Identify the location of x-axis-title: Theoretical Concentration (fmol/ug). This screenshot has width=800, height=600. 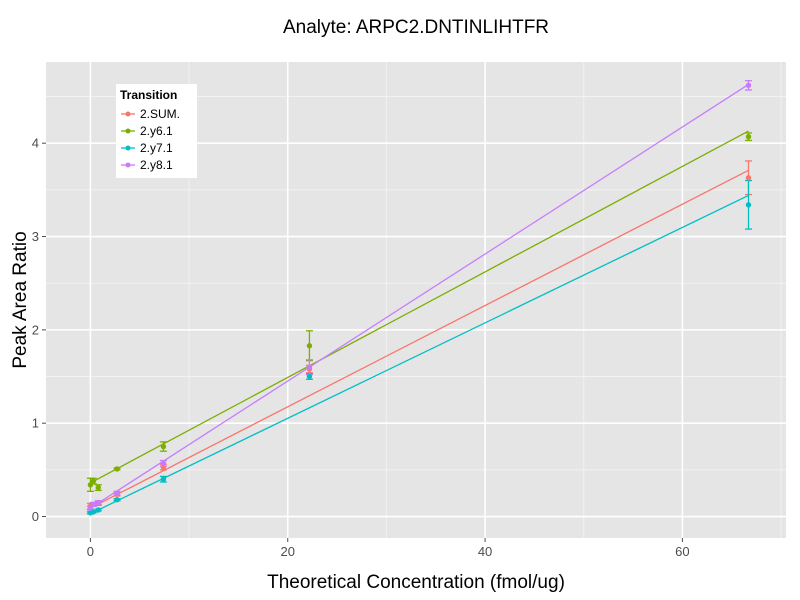
(416, 582).